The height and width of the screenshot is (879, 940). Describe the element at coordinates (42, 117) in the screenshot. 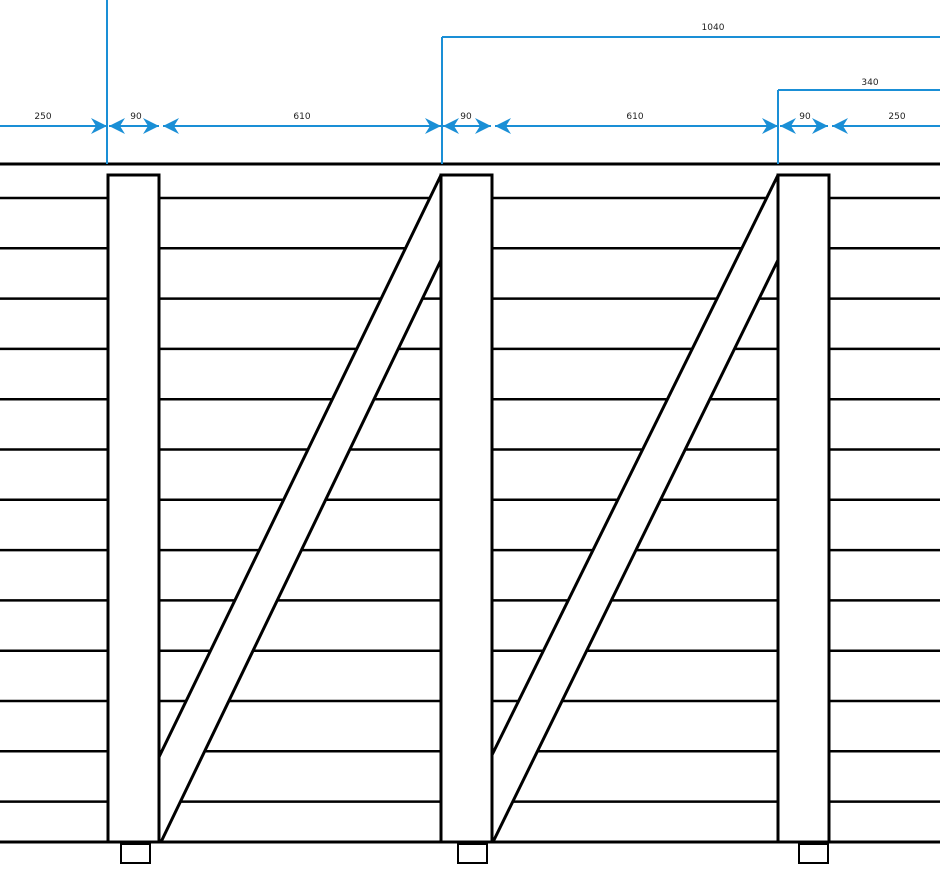

I see `dim-label-250-left: 250` at that location.